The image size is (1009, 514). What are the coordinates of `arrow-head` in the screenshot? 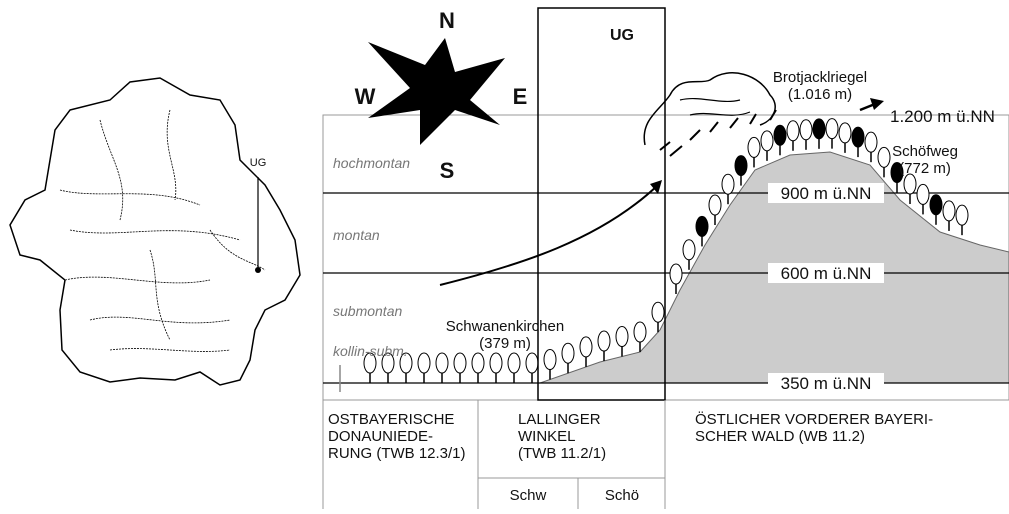 It's located at (656, 187).